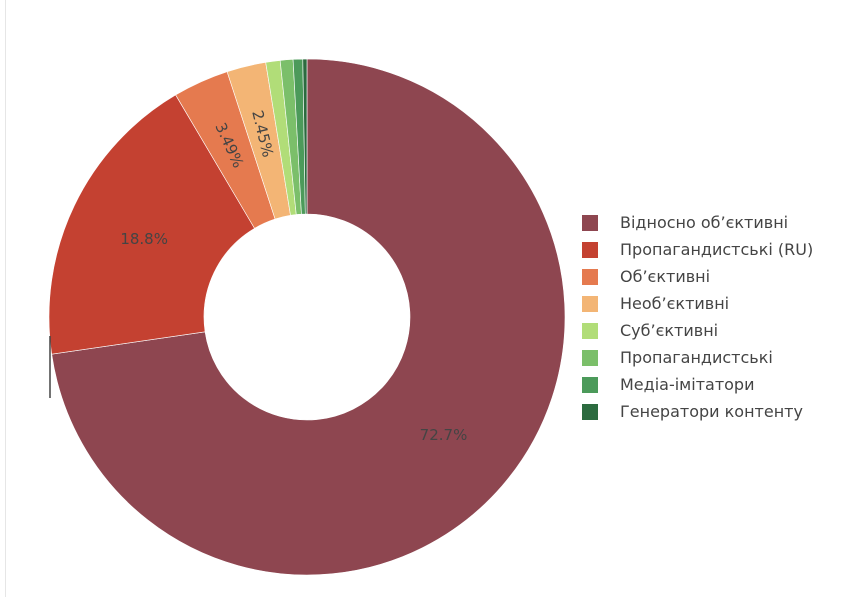  What do you see at coordinates (704, 222) in the screenshot?
I see `legend-label: Відносно об’єктивні` at bounding box center [704, 222].